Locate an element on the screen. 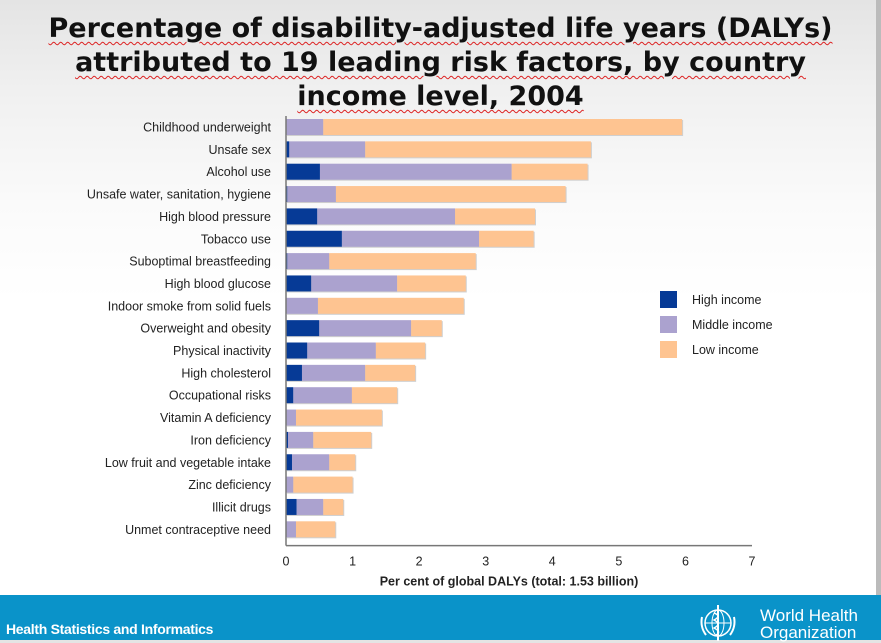 The image size is (881, 643). category-label: Zinc deficiency is located at coordinates (229, 485).